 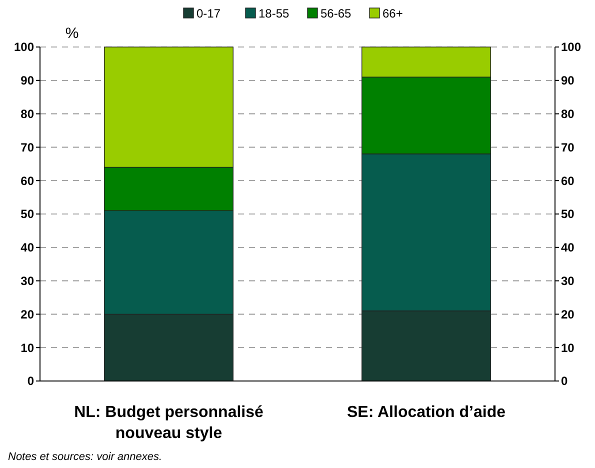 I want to click on y-axis-title: %, so click(x=72, y=33).